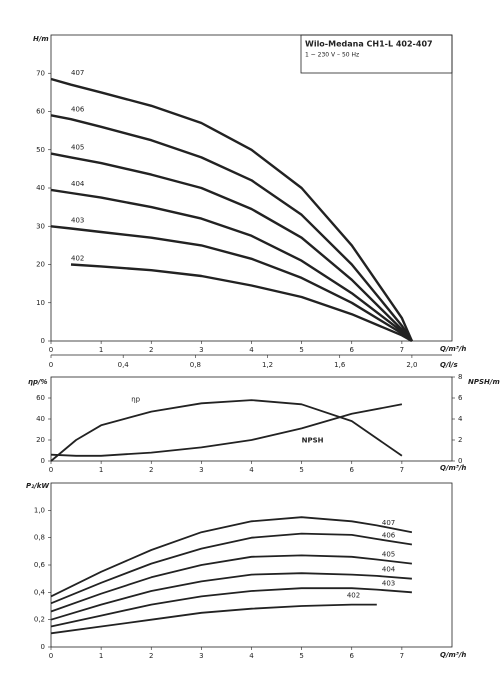  What do you see at coordinates (460, 461) in the screenshot?
I see `y2-tick-label: 0` at bounding box center [460, 461].